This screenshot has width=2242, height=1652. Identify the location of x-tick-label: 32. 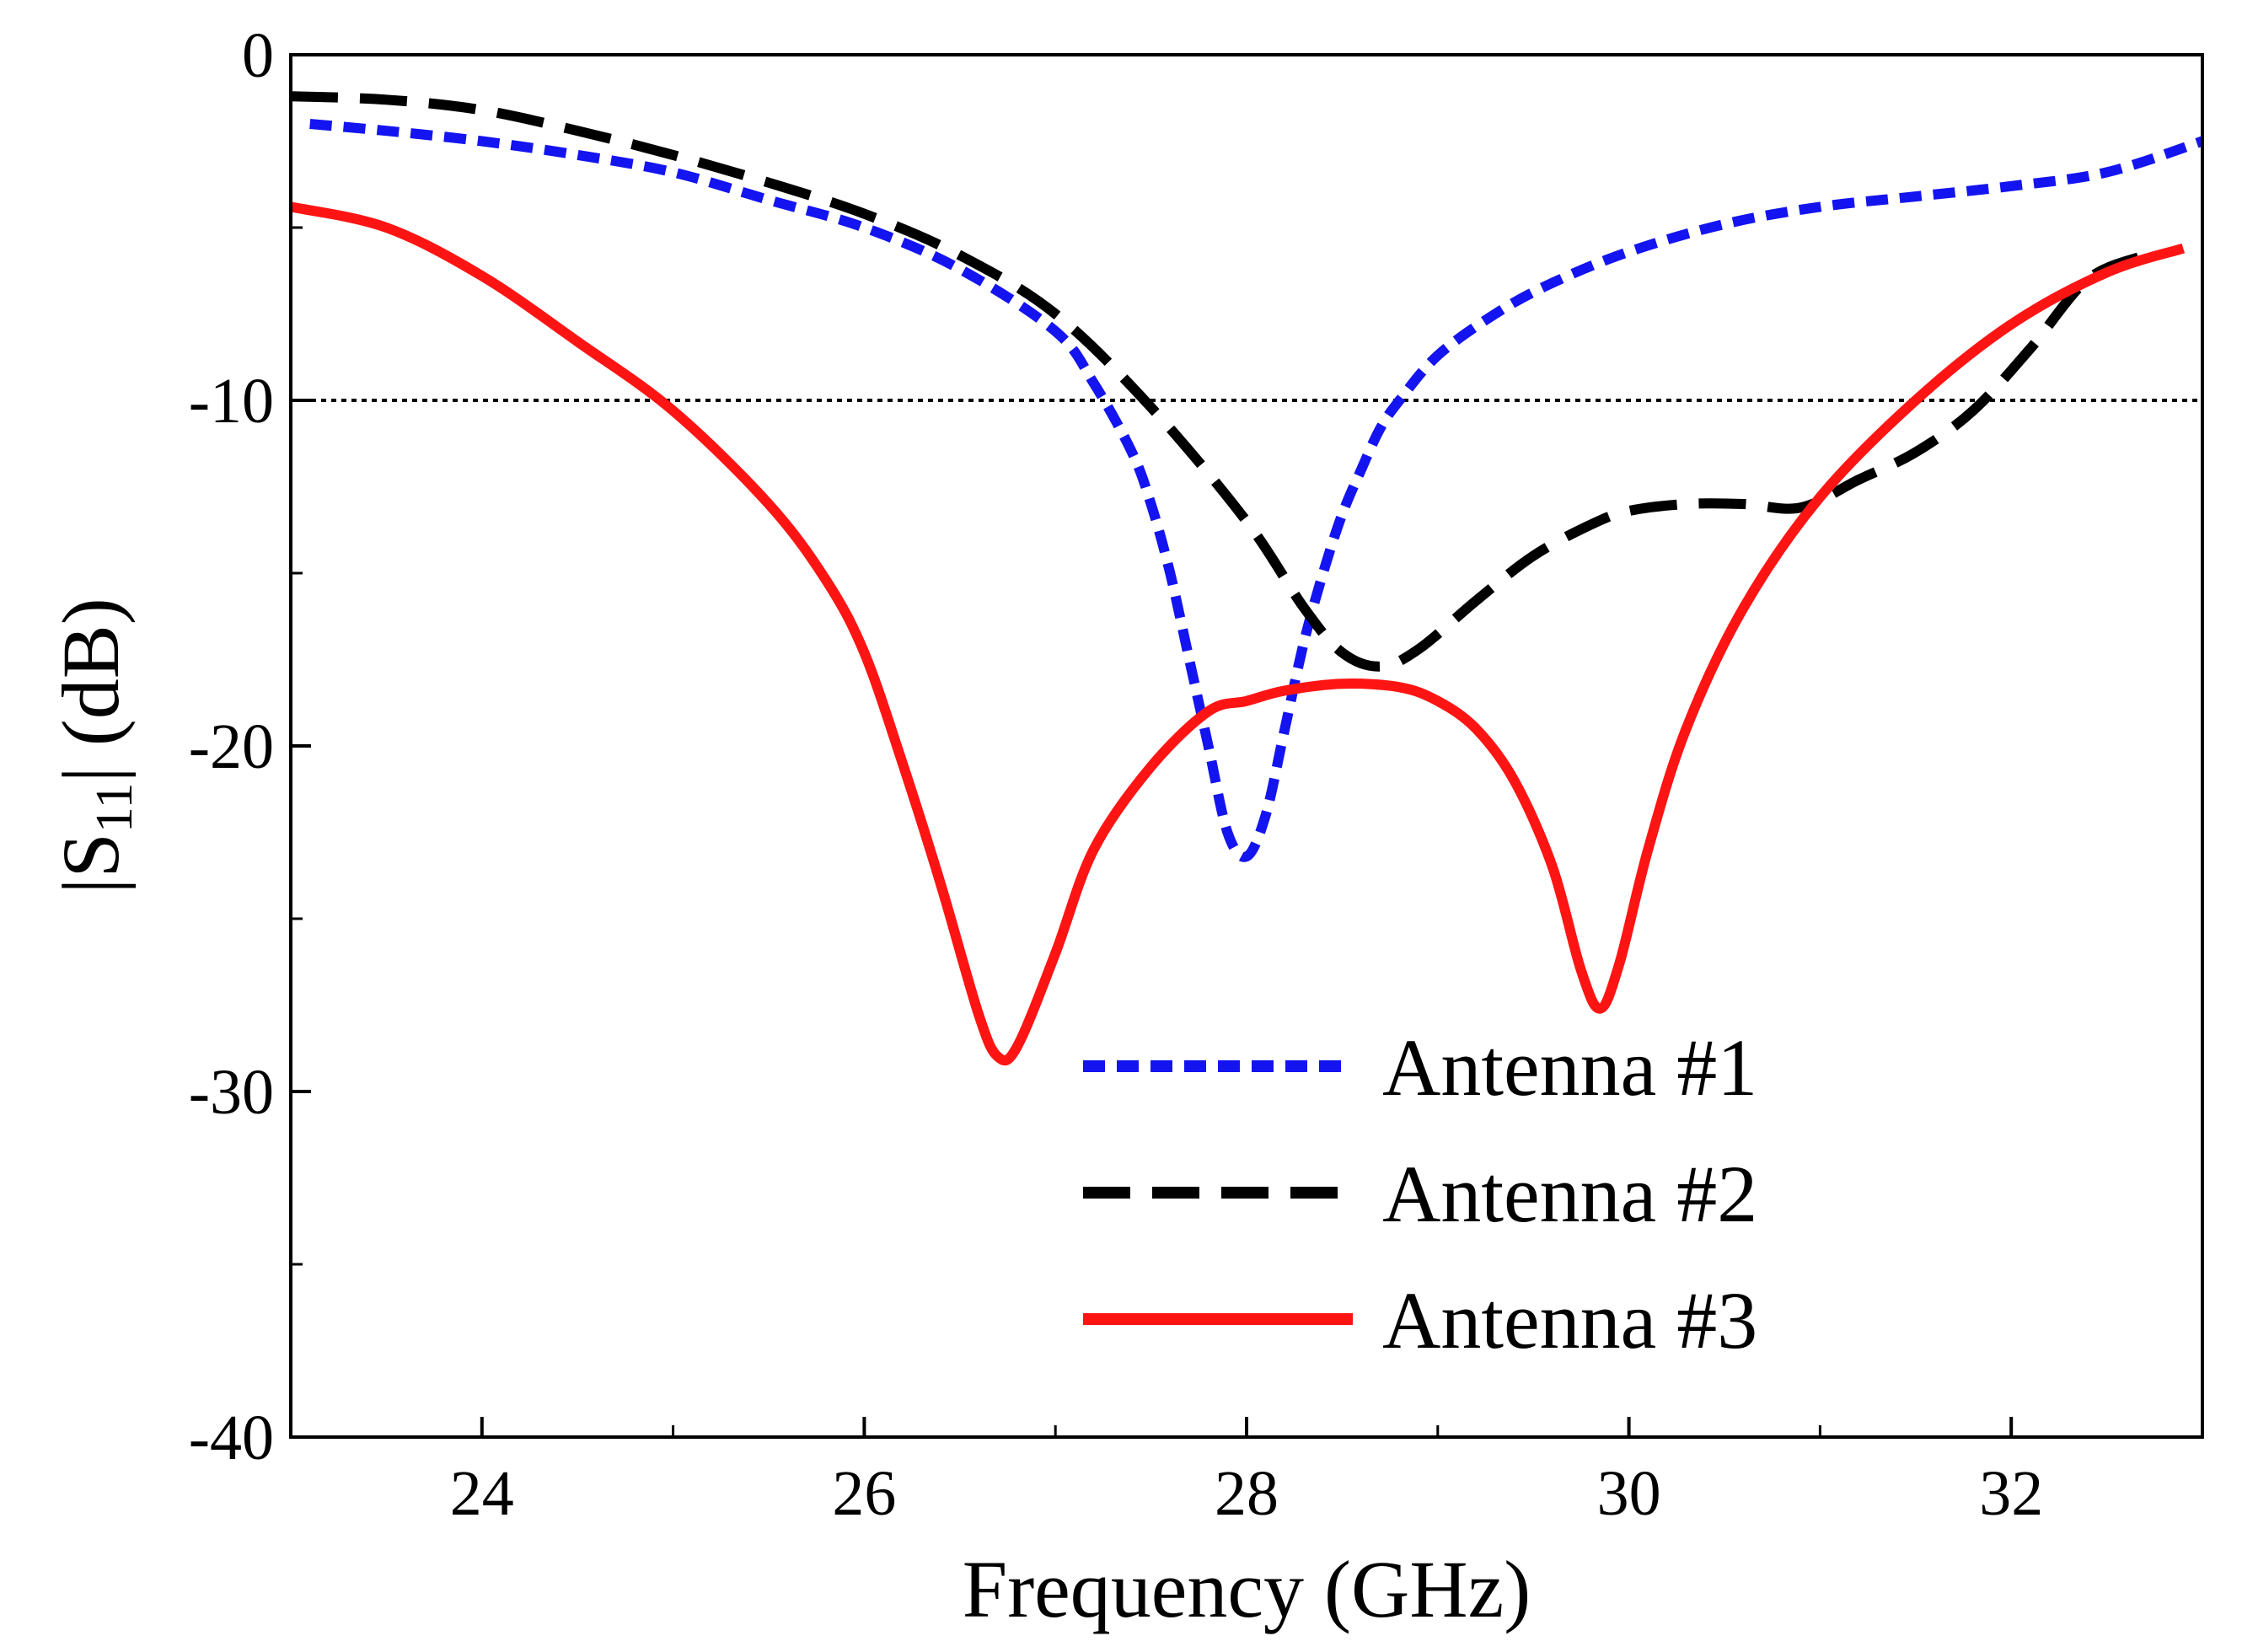
(2011, 1493).